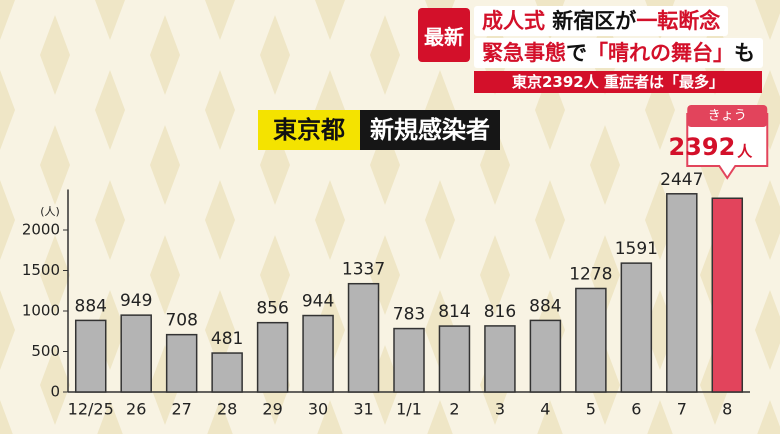 This screenshot has height=434, width=780. What do you see at coordinates (91, 409) in the screenshot?
I see `x-tick-label: 12/25` at bounding box center [91, 409].